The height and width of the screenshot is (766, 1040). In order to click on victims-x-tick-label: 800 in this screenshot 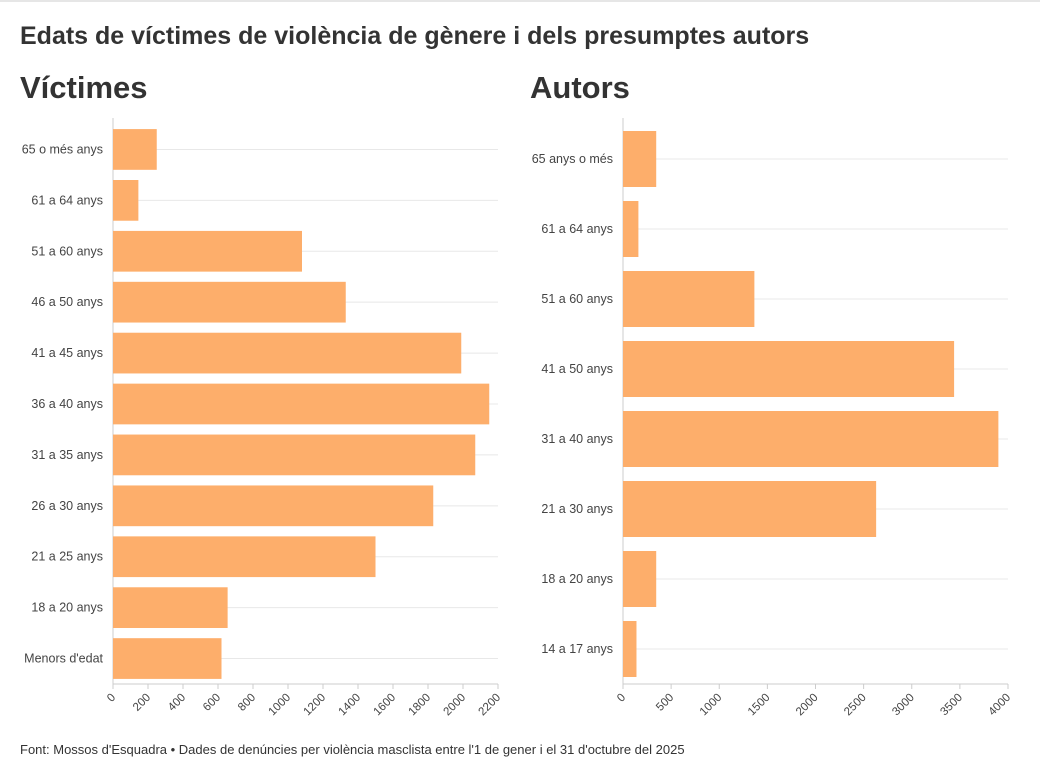, I will do `click(247, 703)`.